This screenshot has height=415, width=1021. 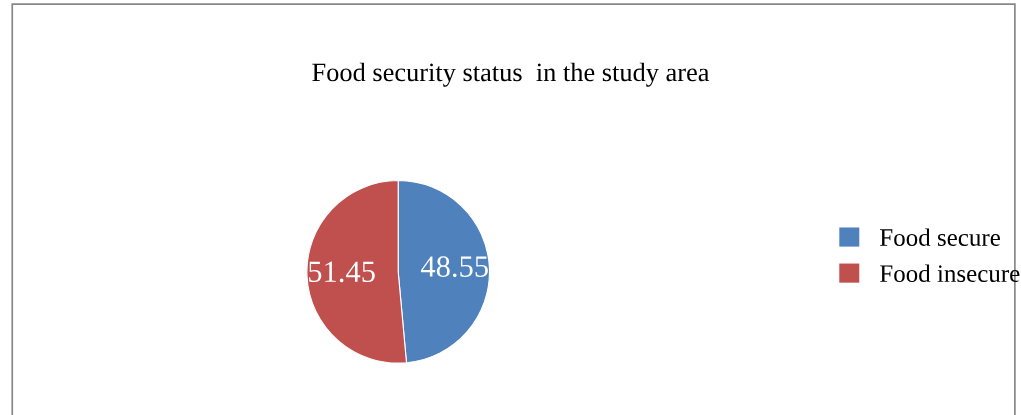 What do you see at coordinates (940, 237) in the screenshot?
I see `legend-label: Food secure` at bounding box center [940, 237].